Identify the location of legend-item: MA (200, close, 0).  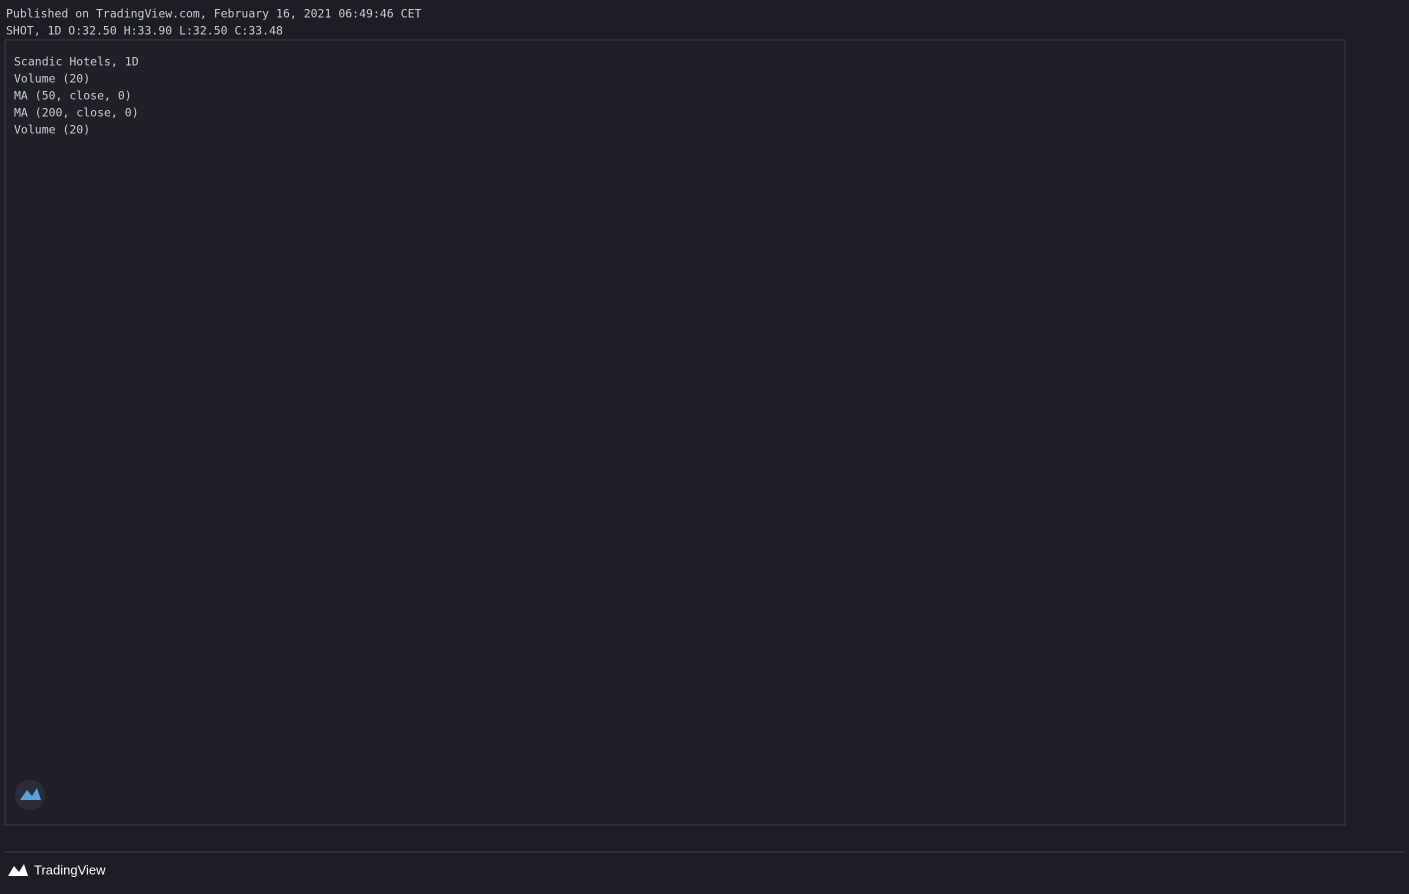
(76, 113).